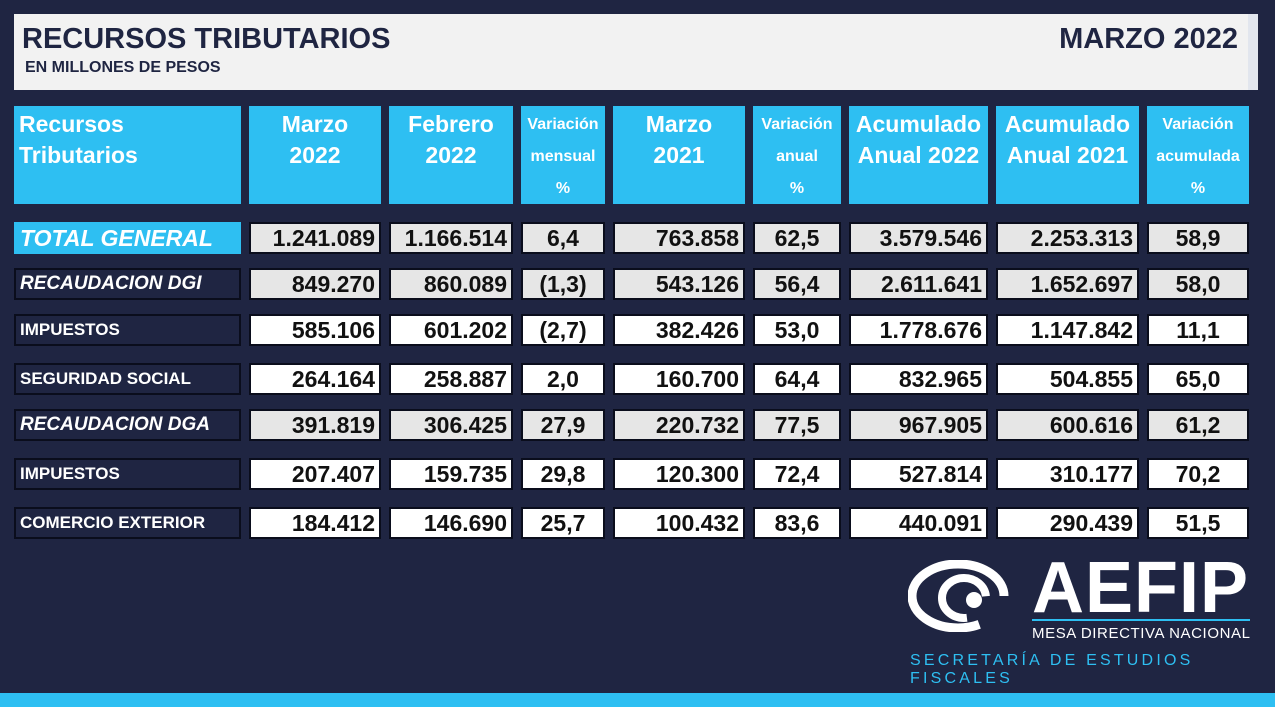  What do you see at coordinates (1141, 633) in the screenshot?
I see `logo-line1: MESA DIRECTIVA NACIONAL` at bounding box center [1141, 633].